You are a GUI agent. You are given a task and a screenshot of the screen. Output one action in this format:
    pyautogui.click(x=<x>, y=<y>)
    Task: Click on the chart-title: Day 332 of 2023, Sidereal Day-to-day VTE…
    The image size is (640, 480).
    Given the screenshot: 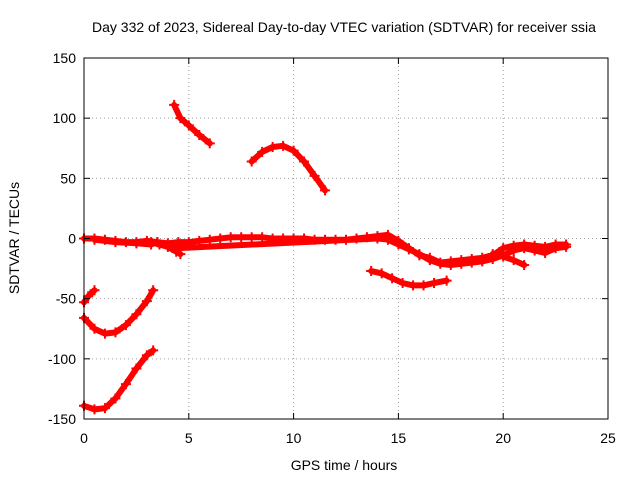 What is the action you would take?
    pyautogui.click(x=344, y=27)
    